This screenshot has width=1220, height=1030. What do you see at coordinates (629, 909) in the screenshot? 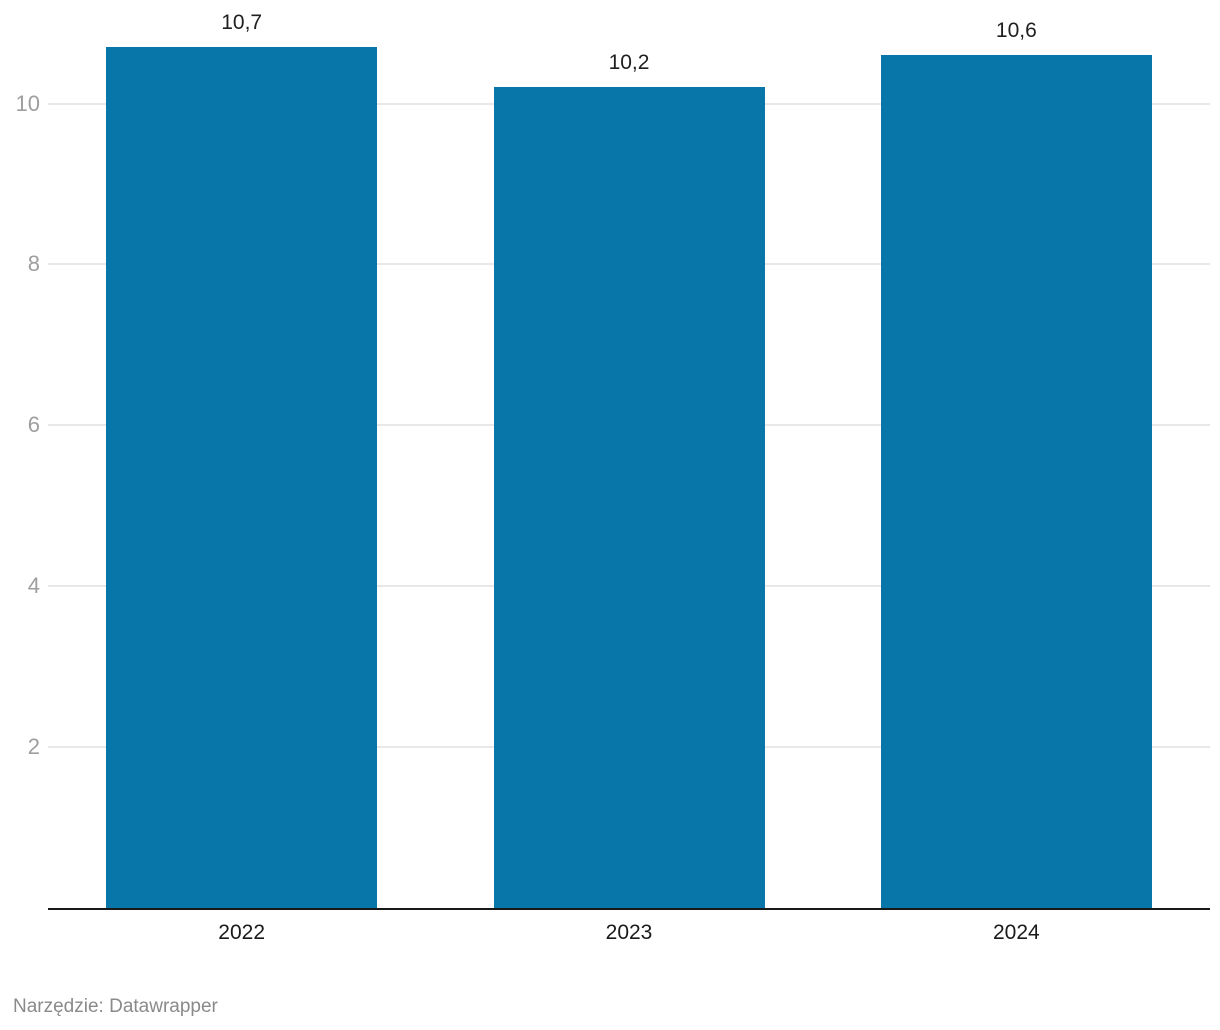
I see `x-axis-line` at bounding box center [629, 909].